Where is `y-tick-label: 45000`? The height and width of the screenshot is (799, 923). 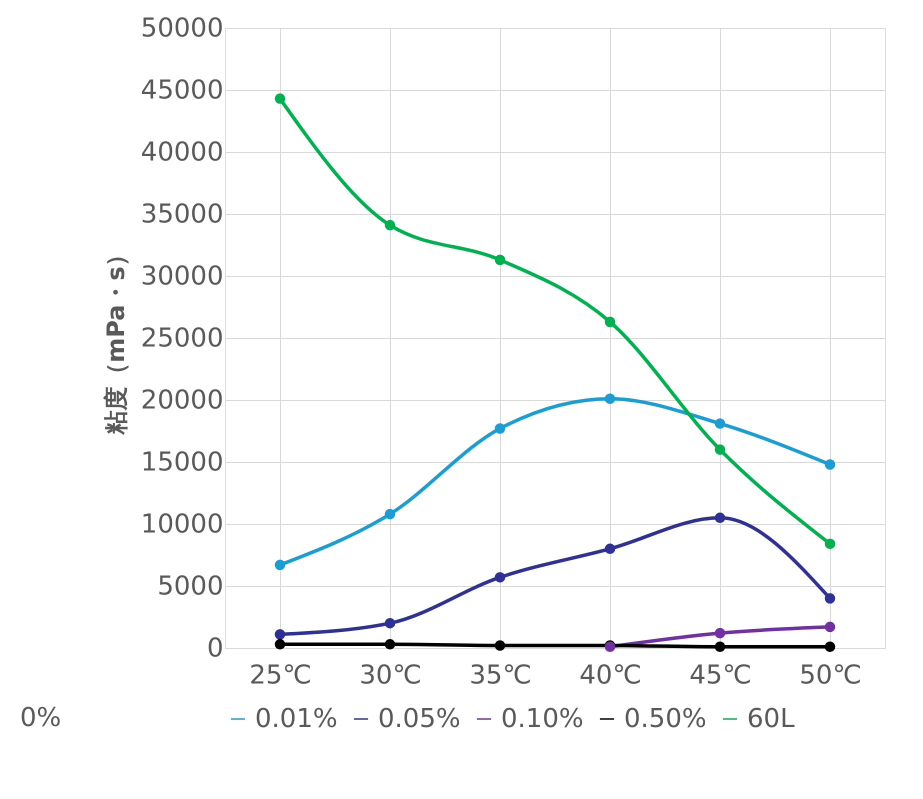
y-tick-label: 45000 is located at coordinates (182, 91).